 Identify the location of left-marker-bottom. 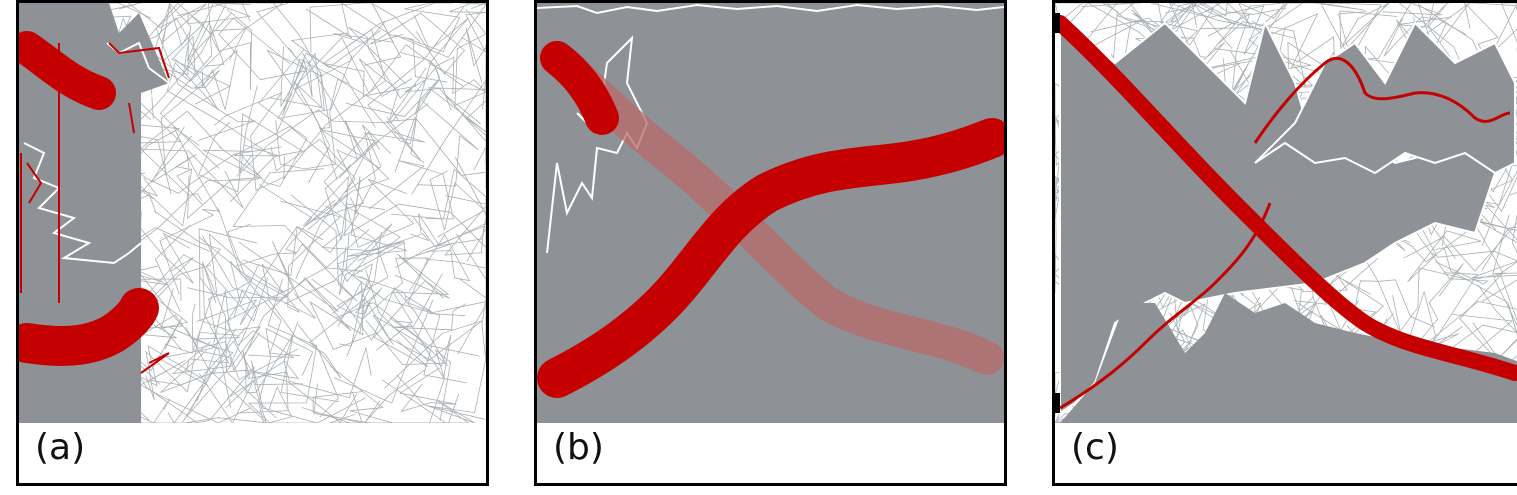
(1057, 403).